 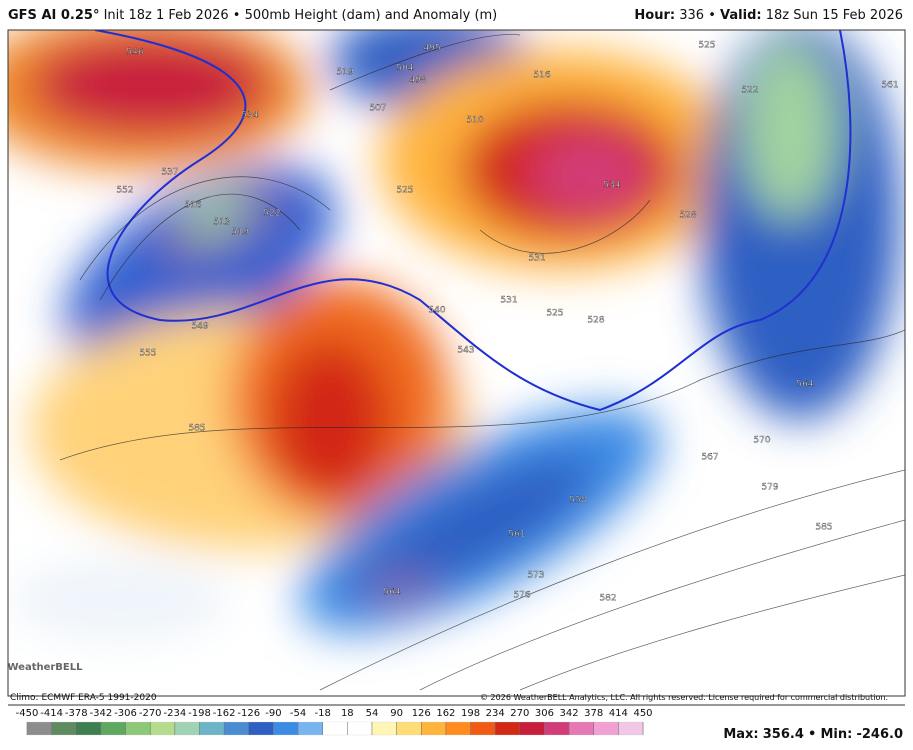 What do you see at coordinates (495, 713) in the screenshot?
I see `colorbar-tick-label: 234` at bounding box center [495, 713].